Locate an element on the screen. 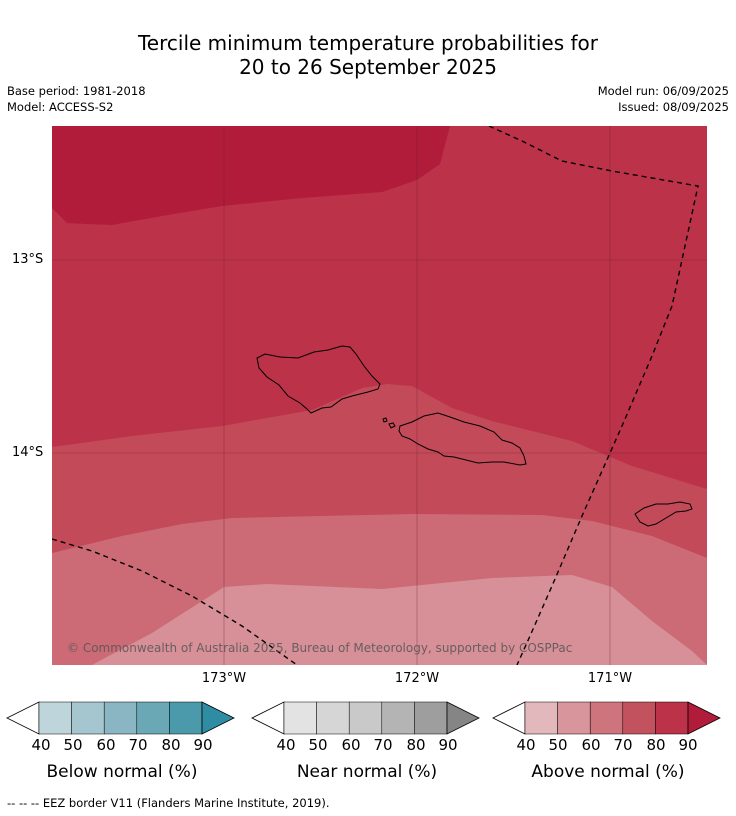 The height and width of the screenshot is (816, 736). base-period: Base period: 1981-2018 is located at coordinates (76, 91).